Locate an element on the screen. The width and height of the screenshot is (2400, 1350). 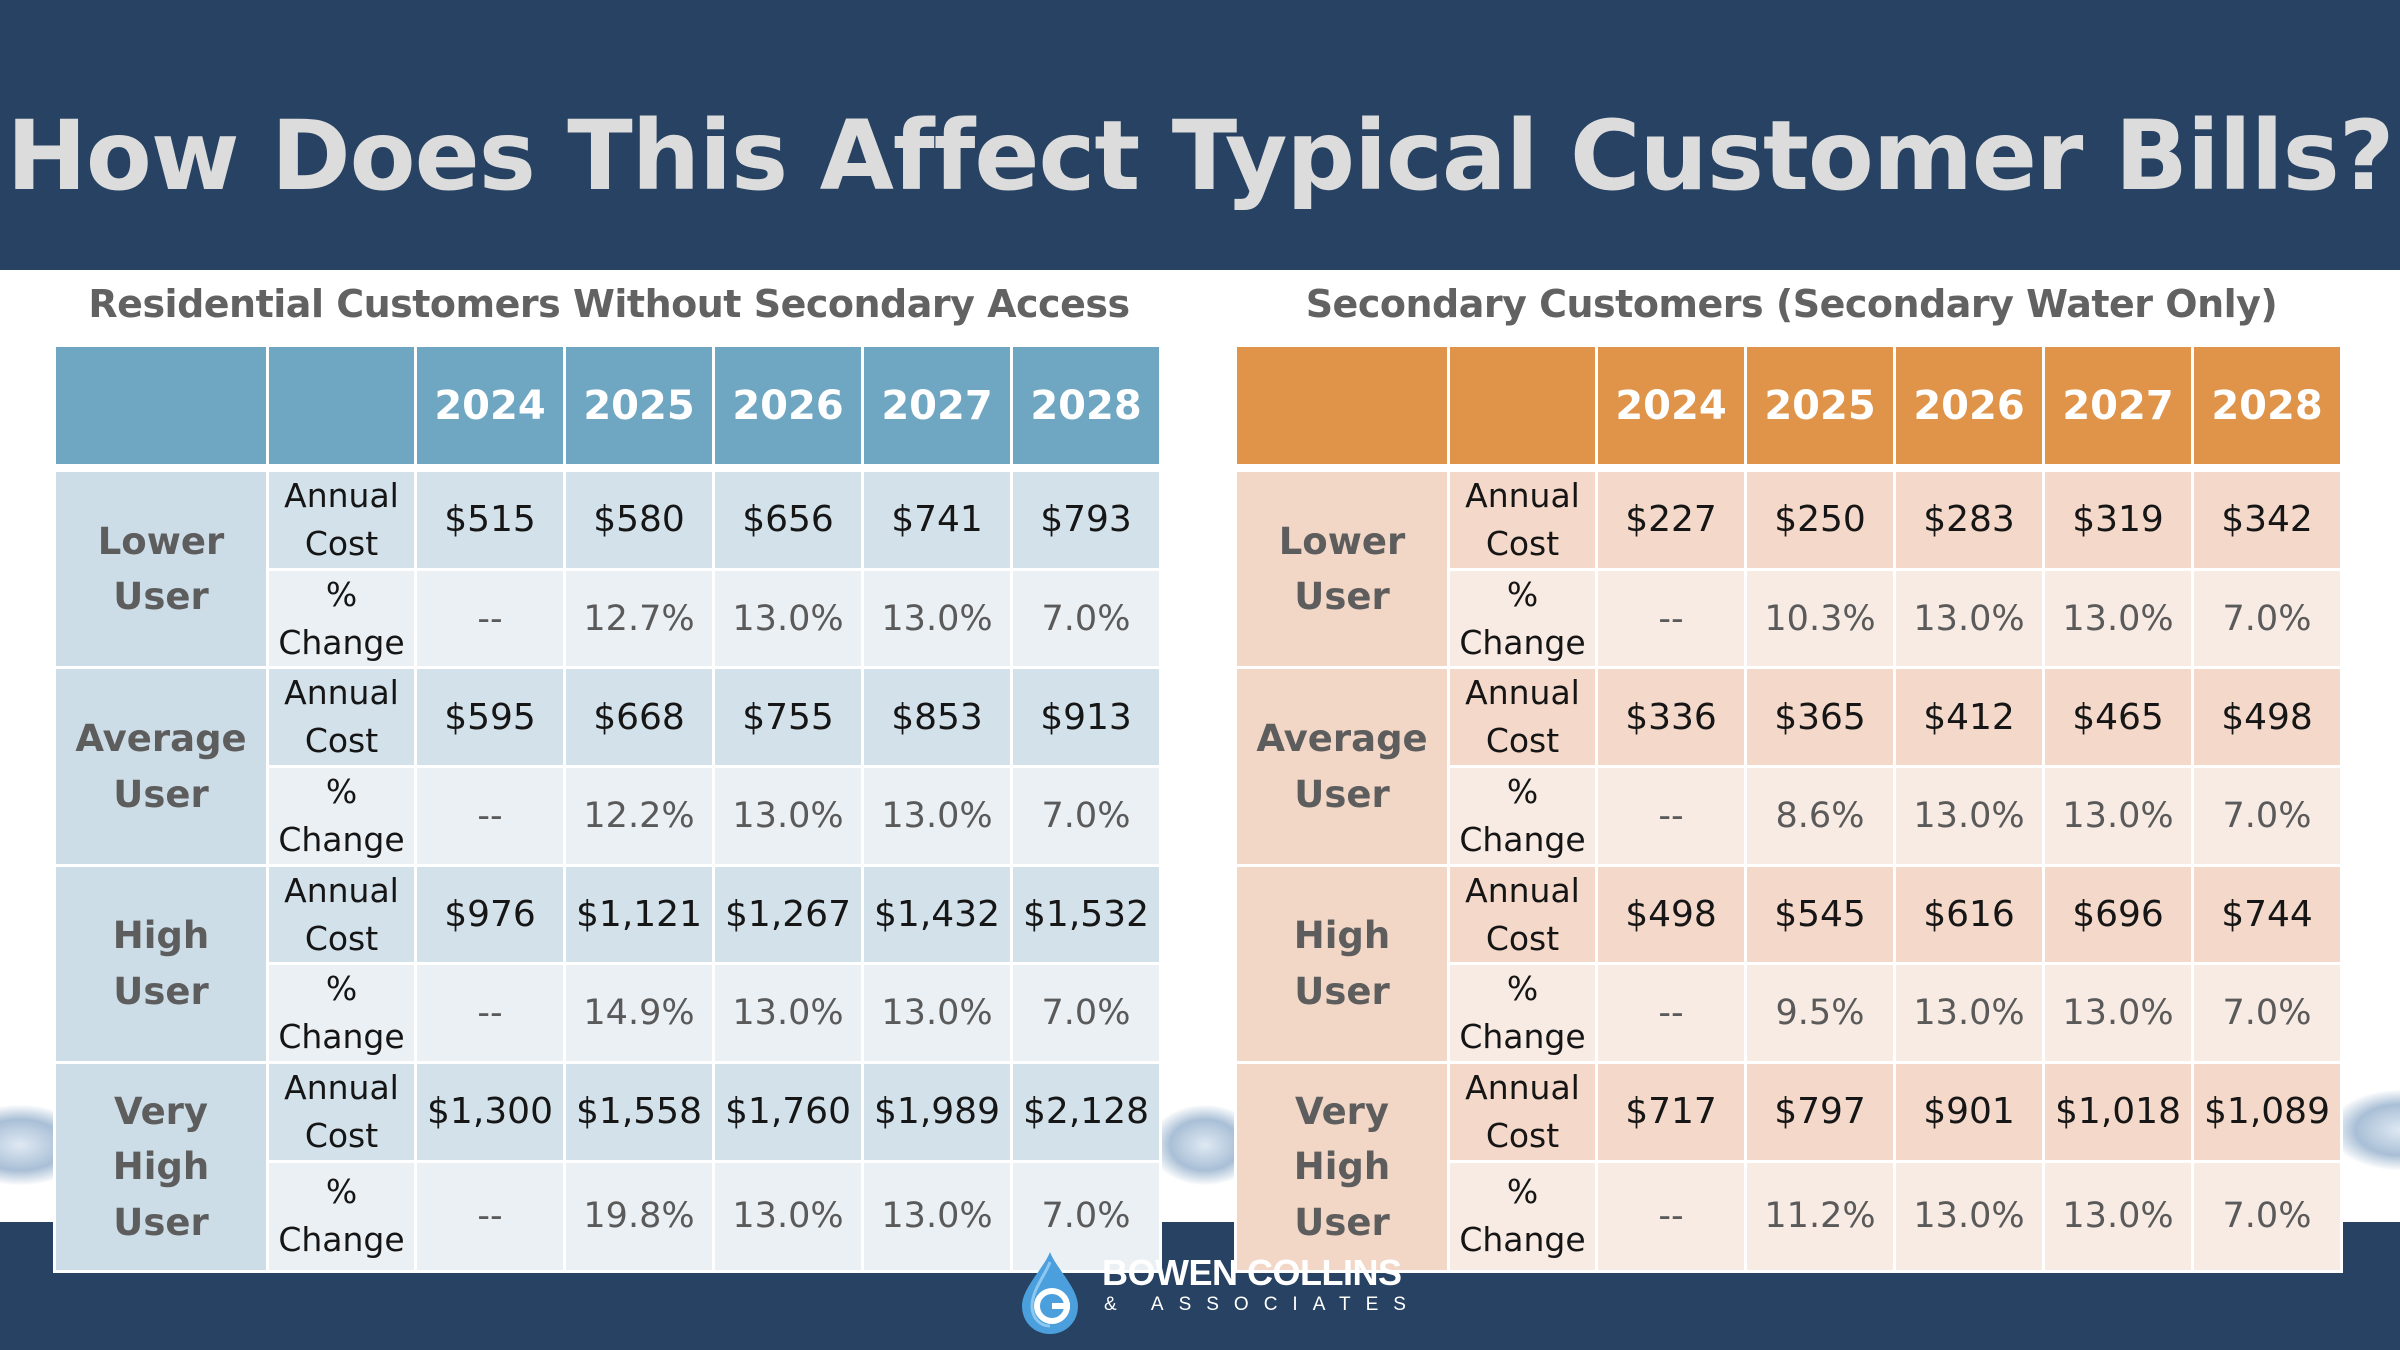
annual-cost-cell: $797 is located at coordinates (1820, 1112).